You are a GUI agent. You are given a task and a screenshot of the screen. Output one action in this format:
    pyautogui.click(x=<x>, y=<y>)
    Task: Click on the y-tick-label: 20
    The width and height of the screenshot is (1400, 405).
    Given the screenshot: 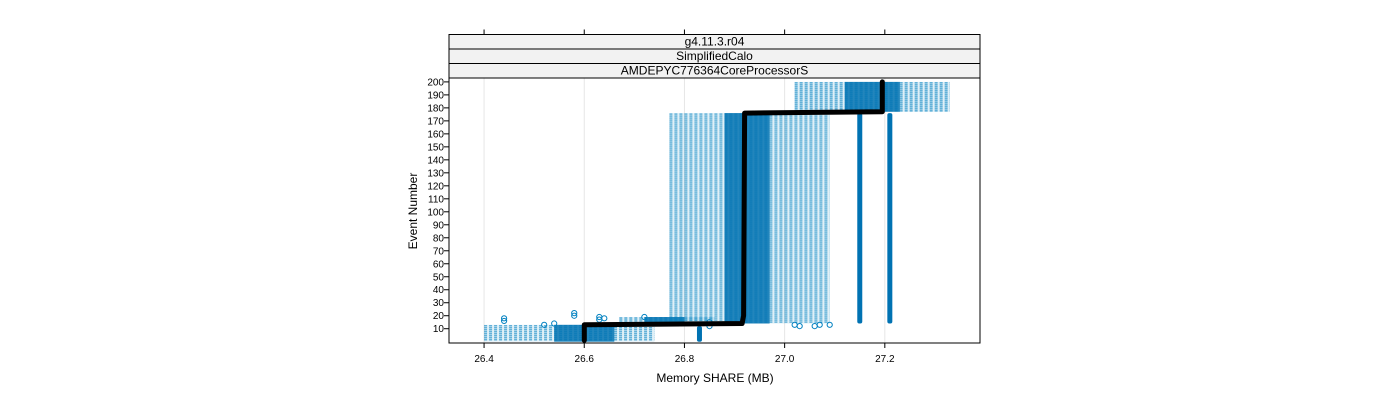 What is the action you would take?
    pyautogui.click(x=439, y=316)
    